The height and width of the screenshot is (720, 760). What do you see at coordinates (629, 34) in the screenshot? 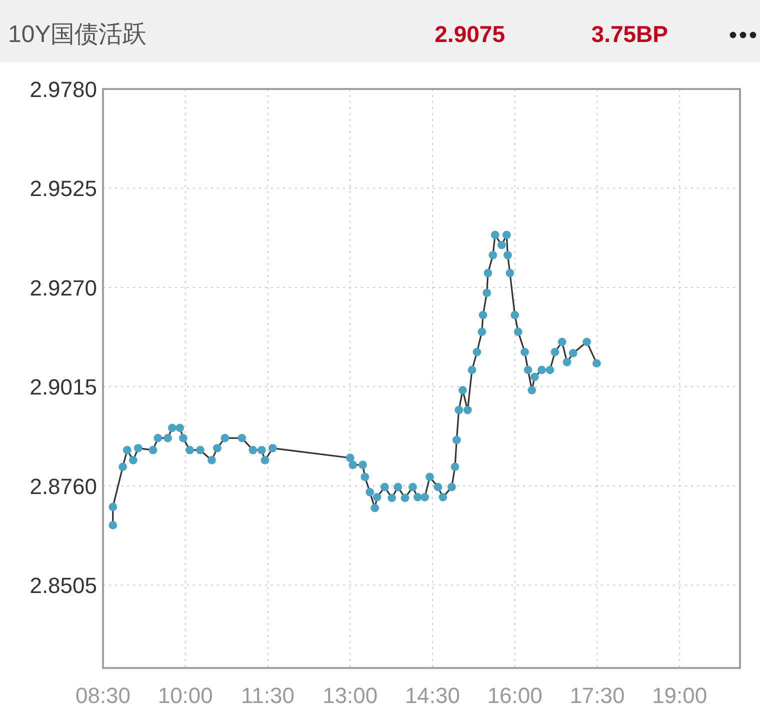
I see `text: 3.75BP` at bounding box center [629, 34].